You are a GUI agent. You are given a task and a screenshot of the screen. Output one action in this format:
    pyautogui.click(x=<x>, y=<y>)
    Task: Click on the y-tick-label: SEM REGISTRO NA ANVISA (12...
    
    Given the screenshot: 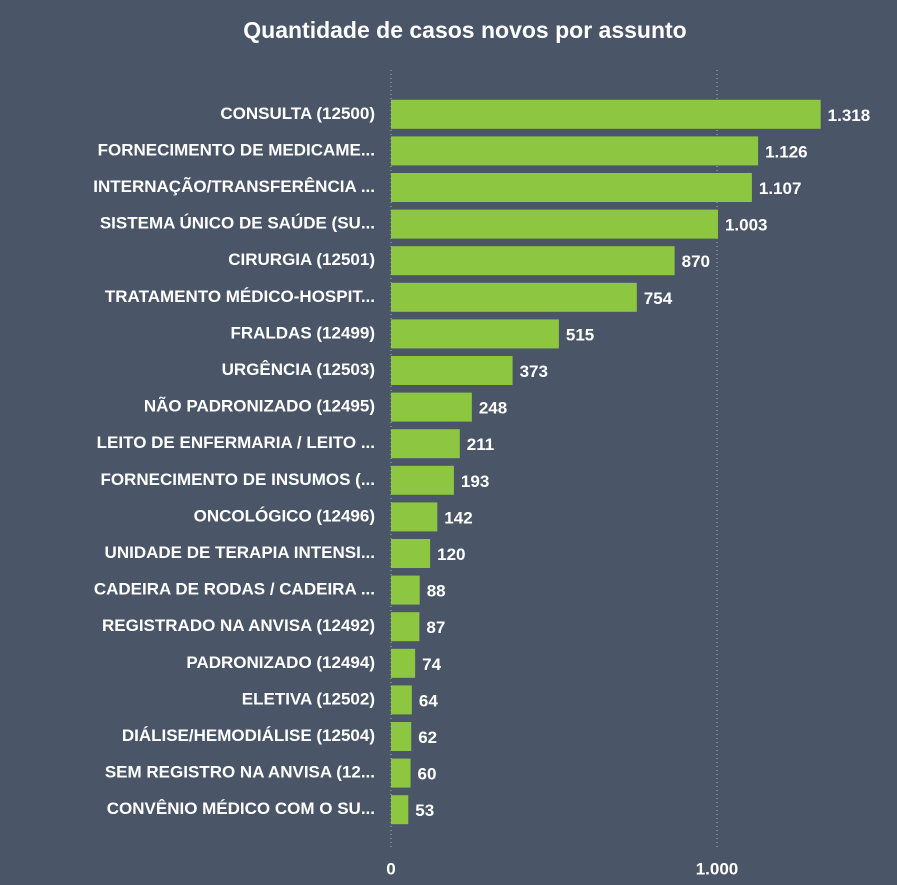 What is the action you would take?
    pyautogui.click(x=240, y=772)
    